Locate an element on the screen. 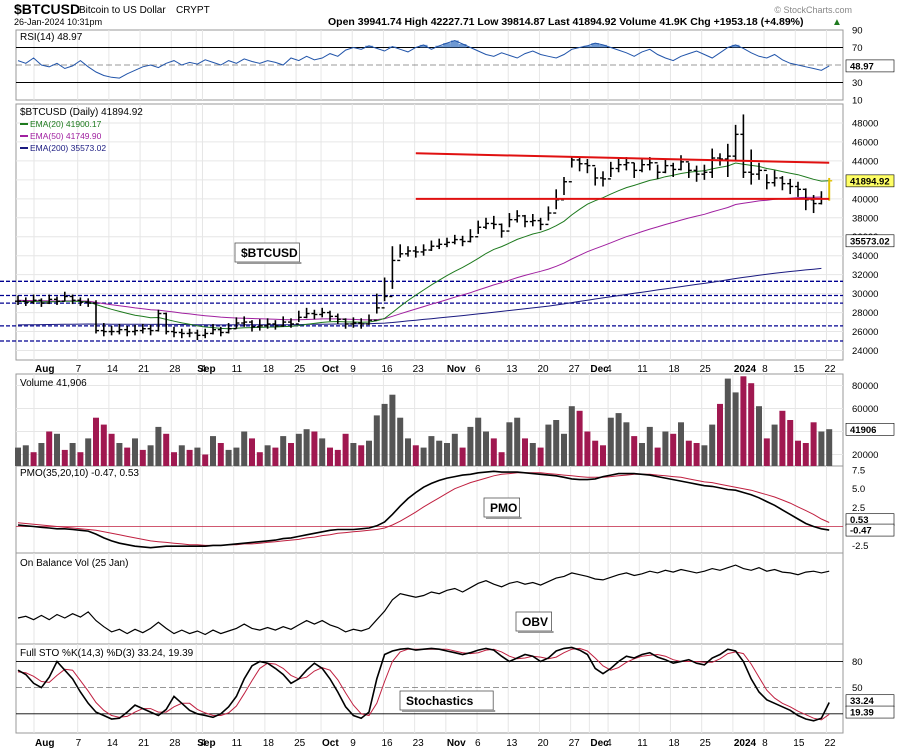 Image resolution: width=900 pixels, height=750 pixels. bottom-xaxis-label: 6 is located at coordinates (478, 743).